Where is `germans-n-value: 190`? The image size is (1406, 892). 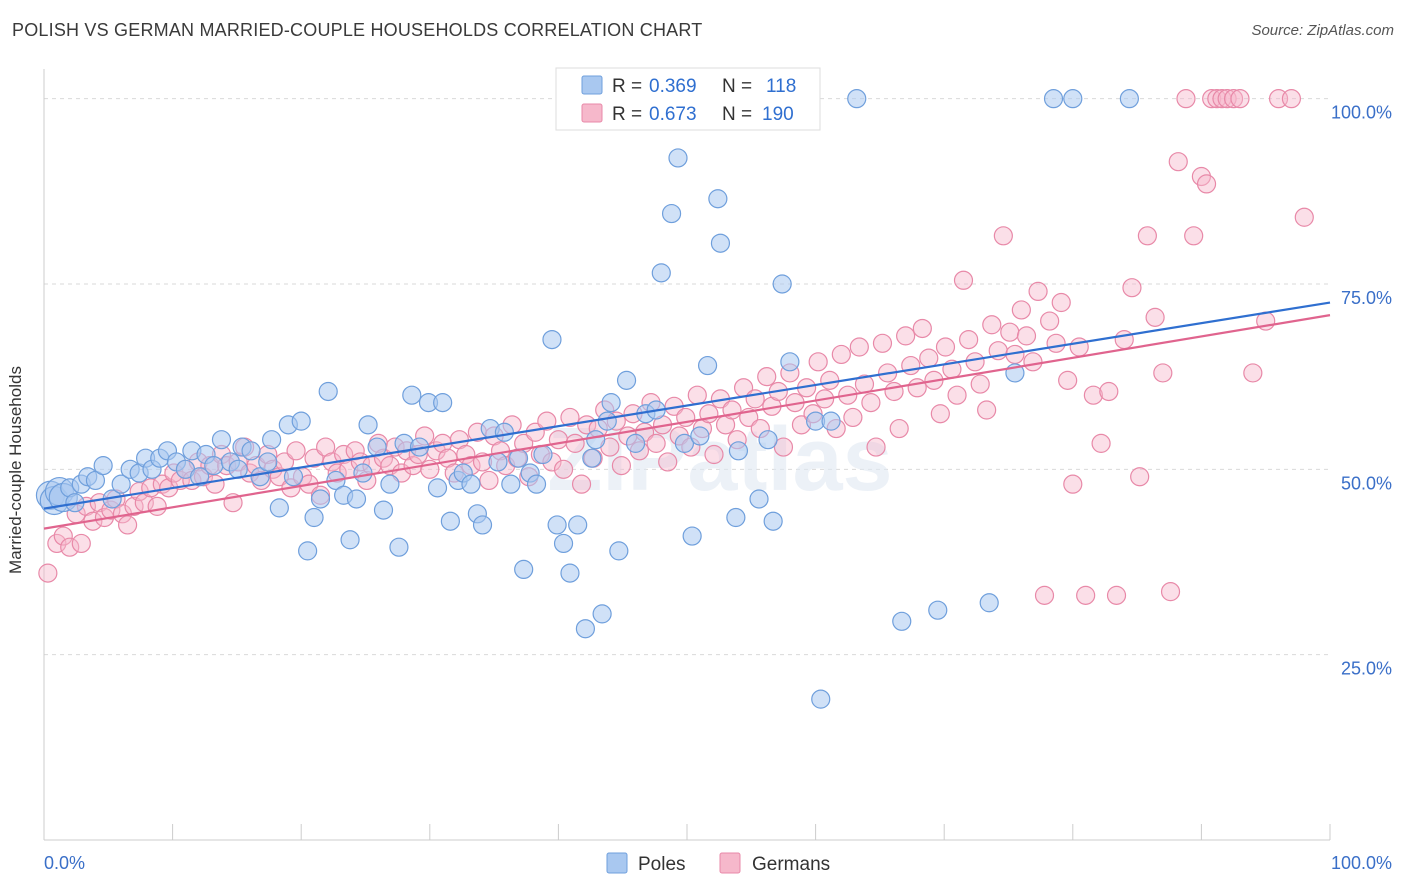
germans-n-value: 190 is located at coordinates (778, 114).